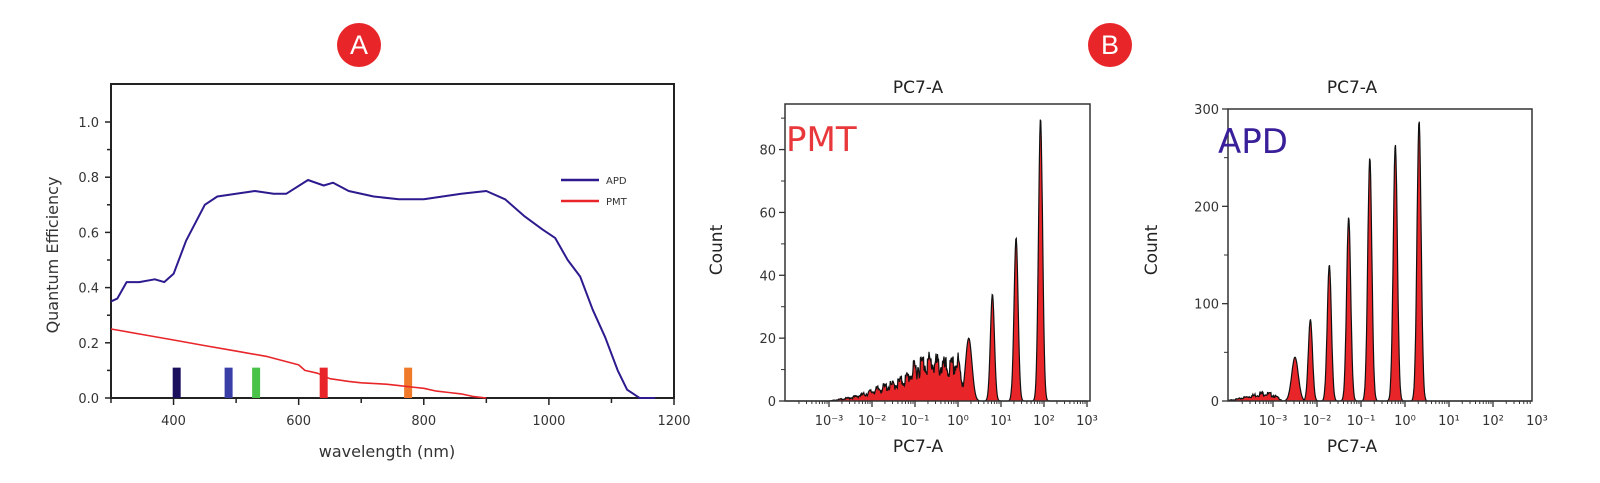 Image resolution: width=1600 pixels, height=483 pixels. What do you see at coordinates (88, 123) in the screenshot?
I see `qe-y-tick-label: 1.0` at bounding box center [88, 123].